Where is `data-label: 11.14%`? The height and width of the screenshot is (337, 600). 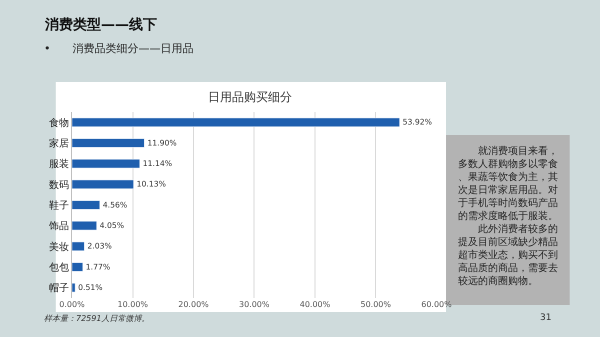 data-label: 11.14% is located at coordinates (157, 163).